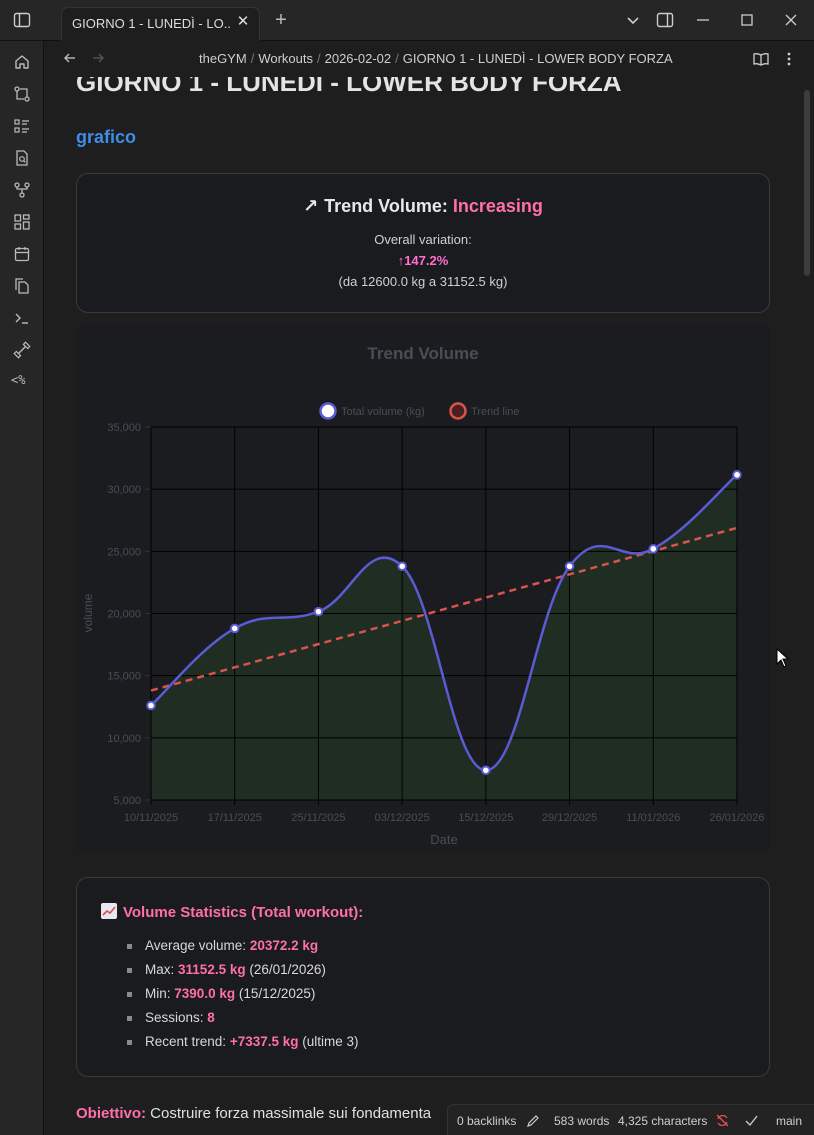  I want to click on objective-text: Costruire forza massimale sui fondamenta, so click(291, 1113).